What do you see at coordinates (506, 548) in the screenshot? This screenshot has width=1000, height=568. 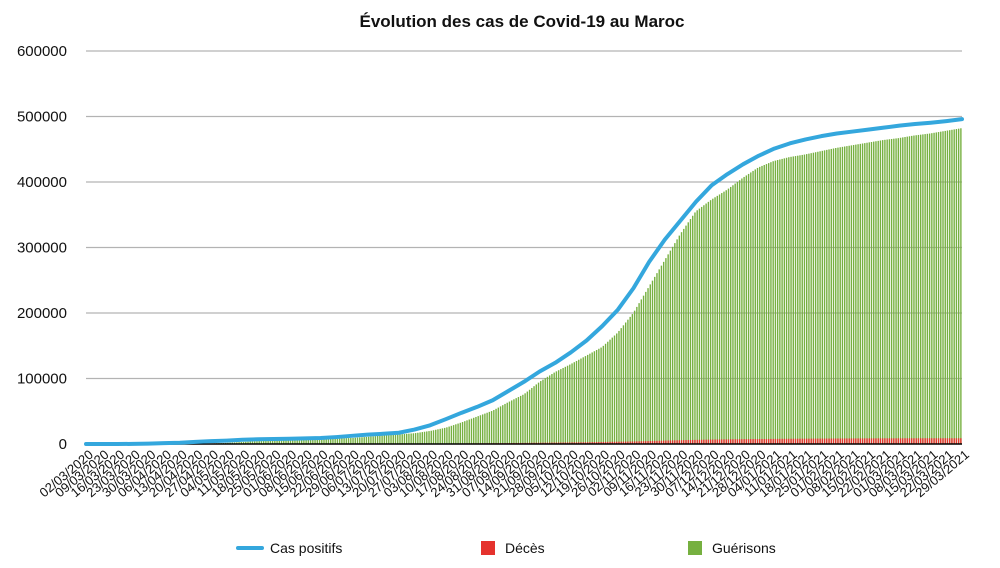 I see `legend: Cas positifs Décès Guérisons` at bounding box center [506, 548].